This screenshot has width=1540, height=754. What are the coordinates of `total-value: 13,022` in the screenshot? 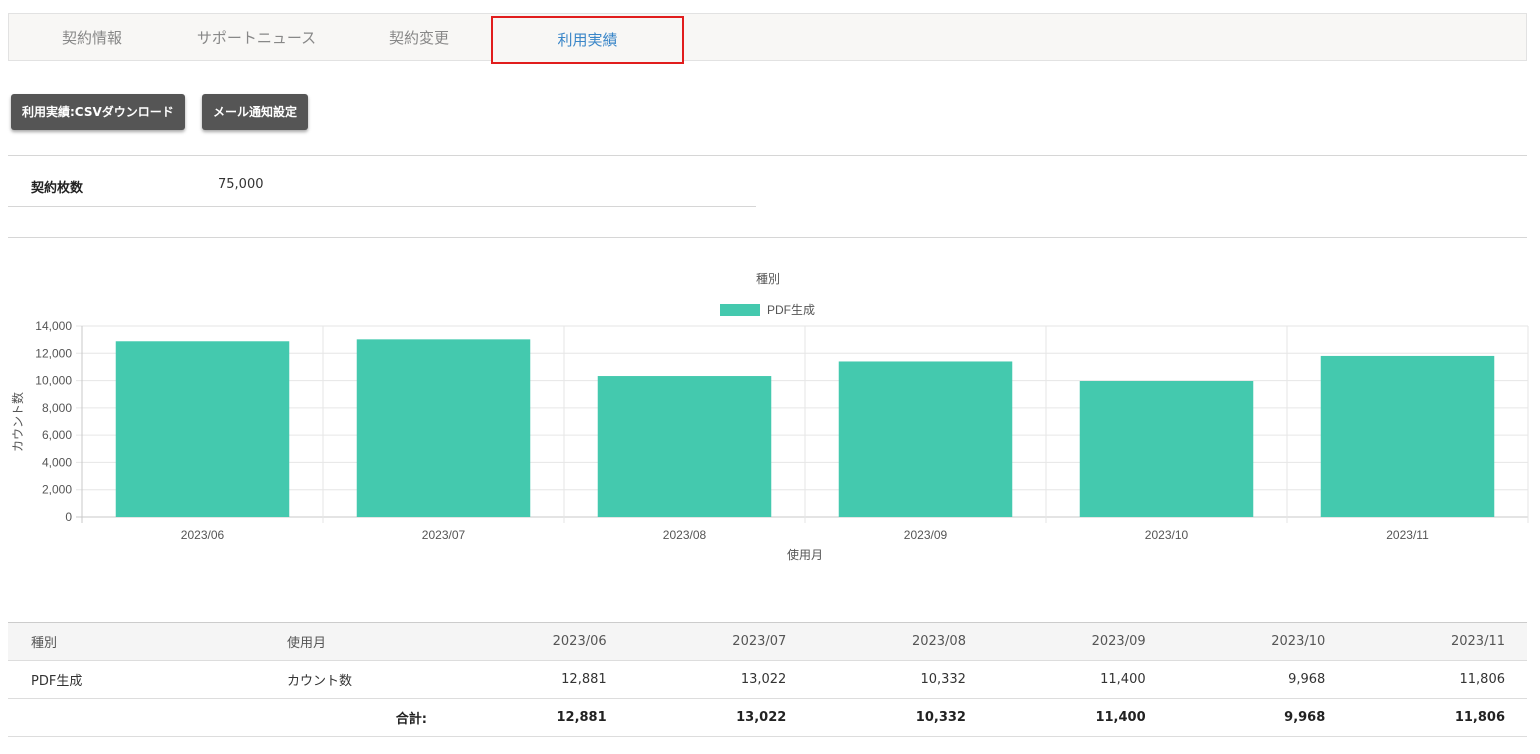 It's located at (718, 717).